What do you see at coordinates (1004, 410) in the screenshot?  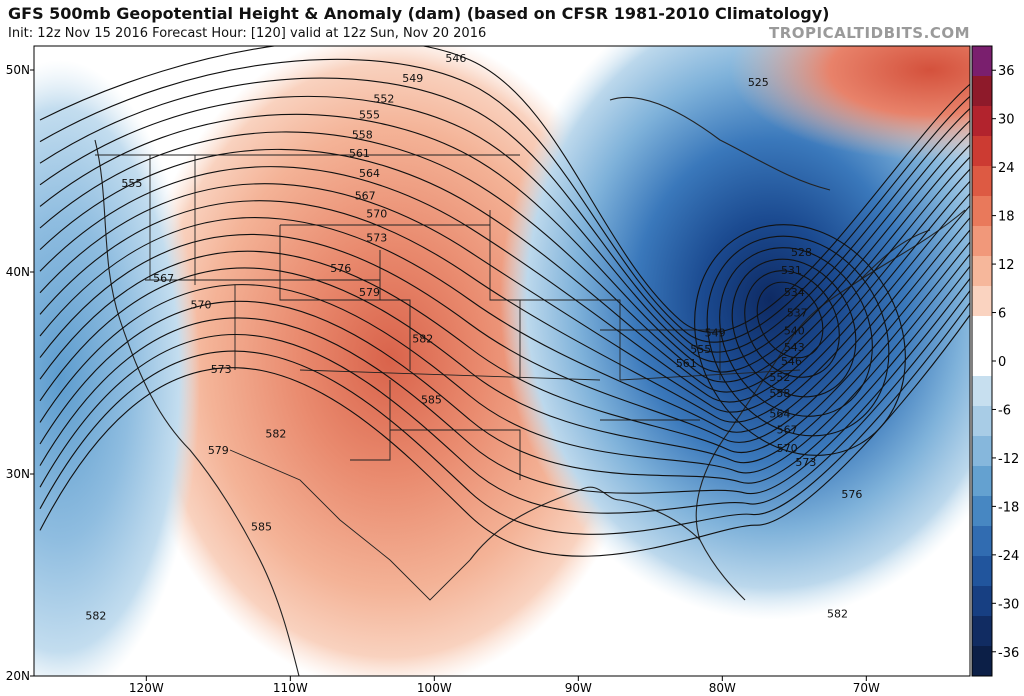 I see `colorbar-label: -6` at bounding box center [1004, 410].